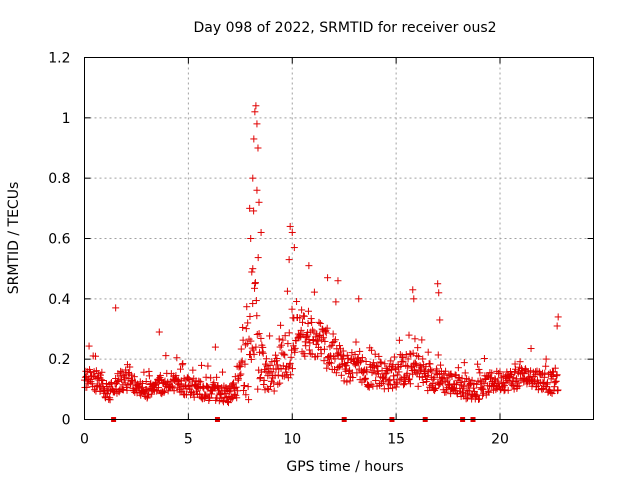 The image size is (640, 480). What do you see at coordinates (500, 440) in the screenshot?
I see `x-tick-label: 20` at bounding box center [500, 440].